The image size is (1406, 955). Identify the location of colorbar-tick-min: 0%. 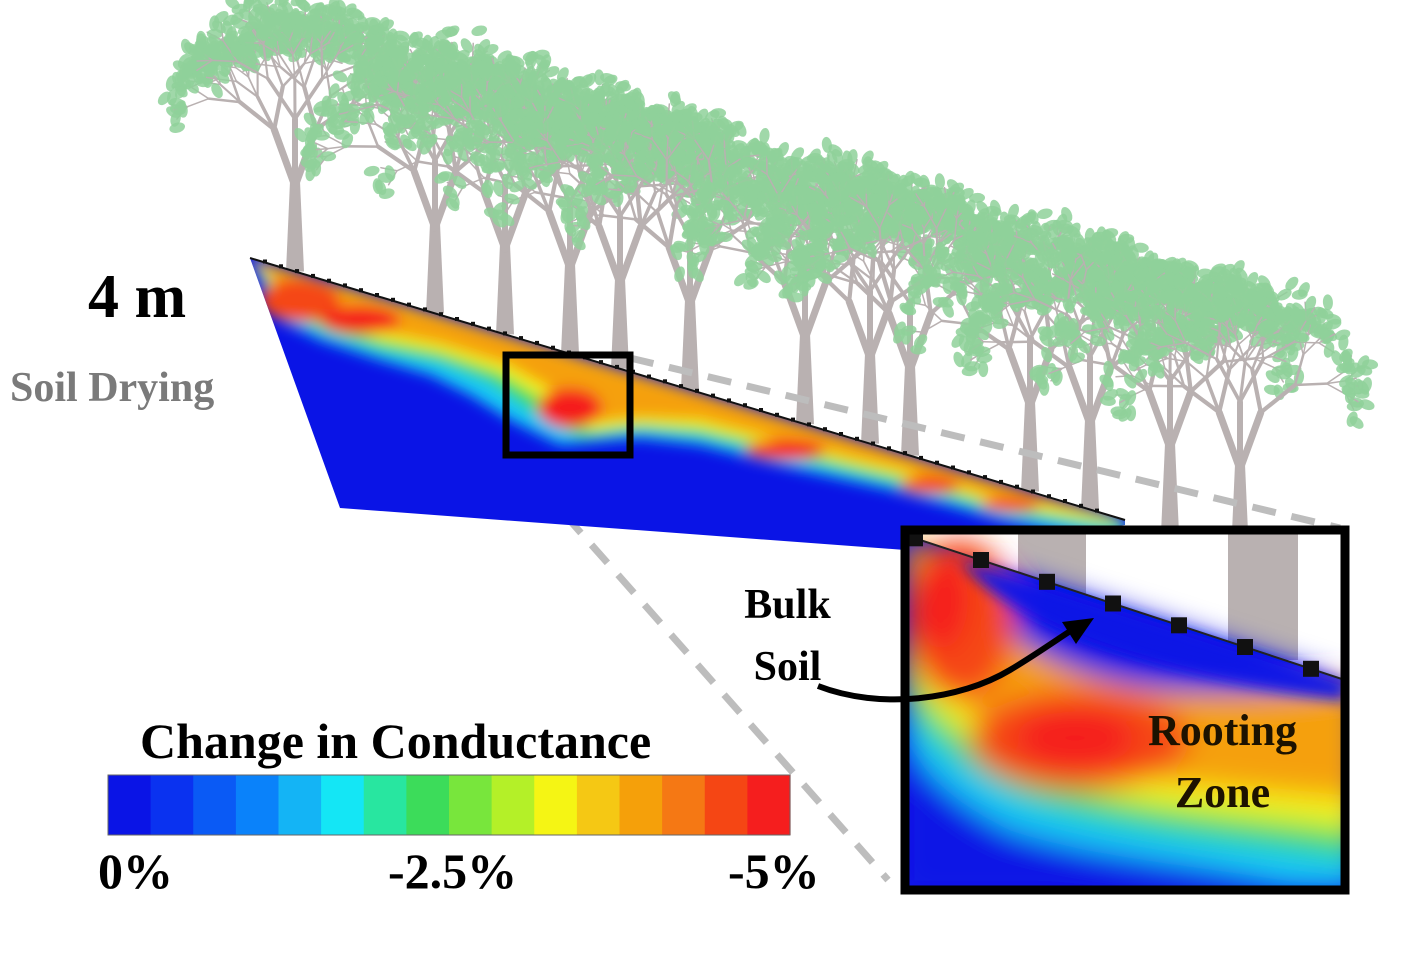
(135, 871).